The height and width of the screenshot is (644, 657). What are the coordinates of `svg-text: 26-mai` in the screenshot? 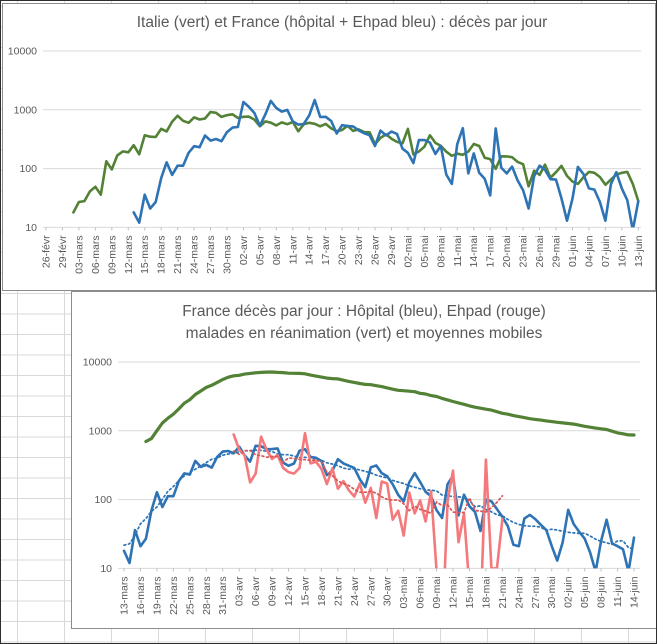 It's located at (540, 251).